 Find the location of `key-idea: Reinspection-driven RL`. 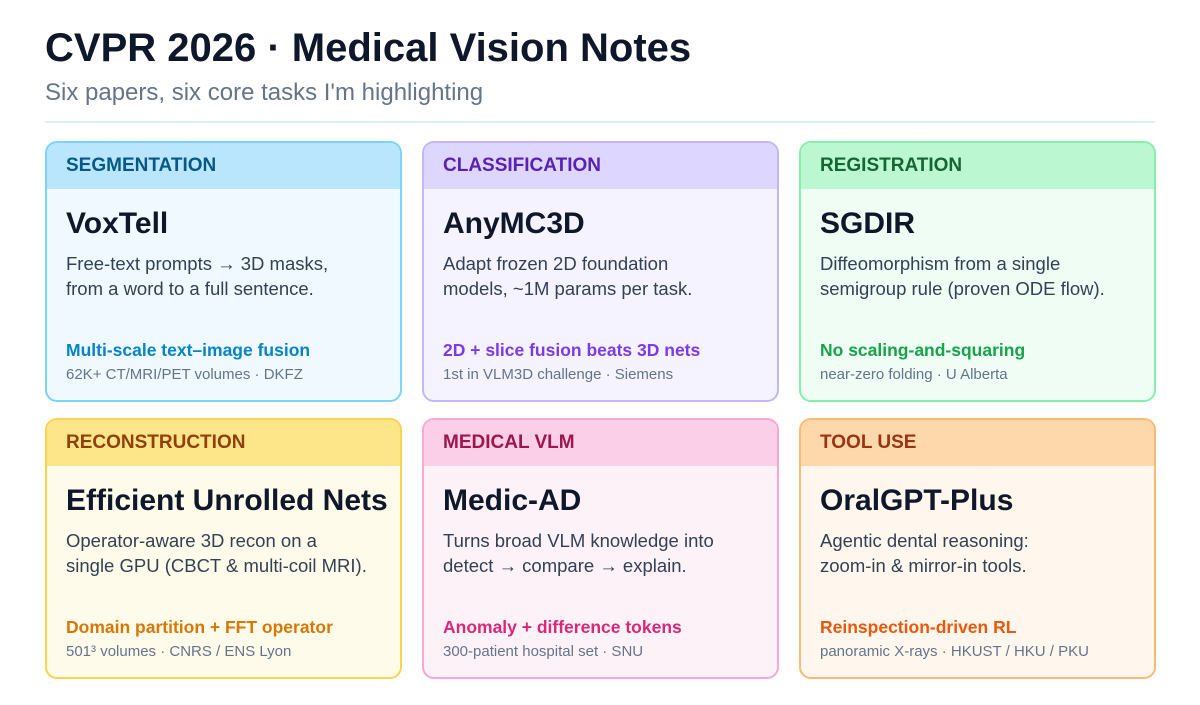

key-idea: Reinspection-driven RL is located at coordinates (918, 627).